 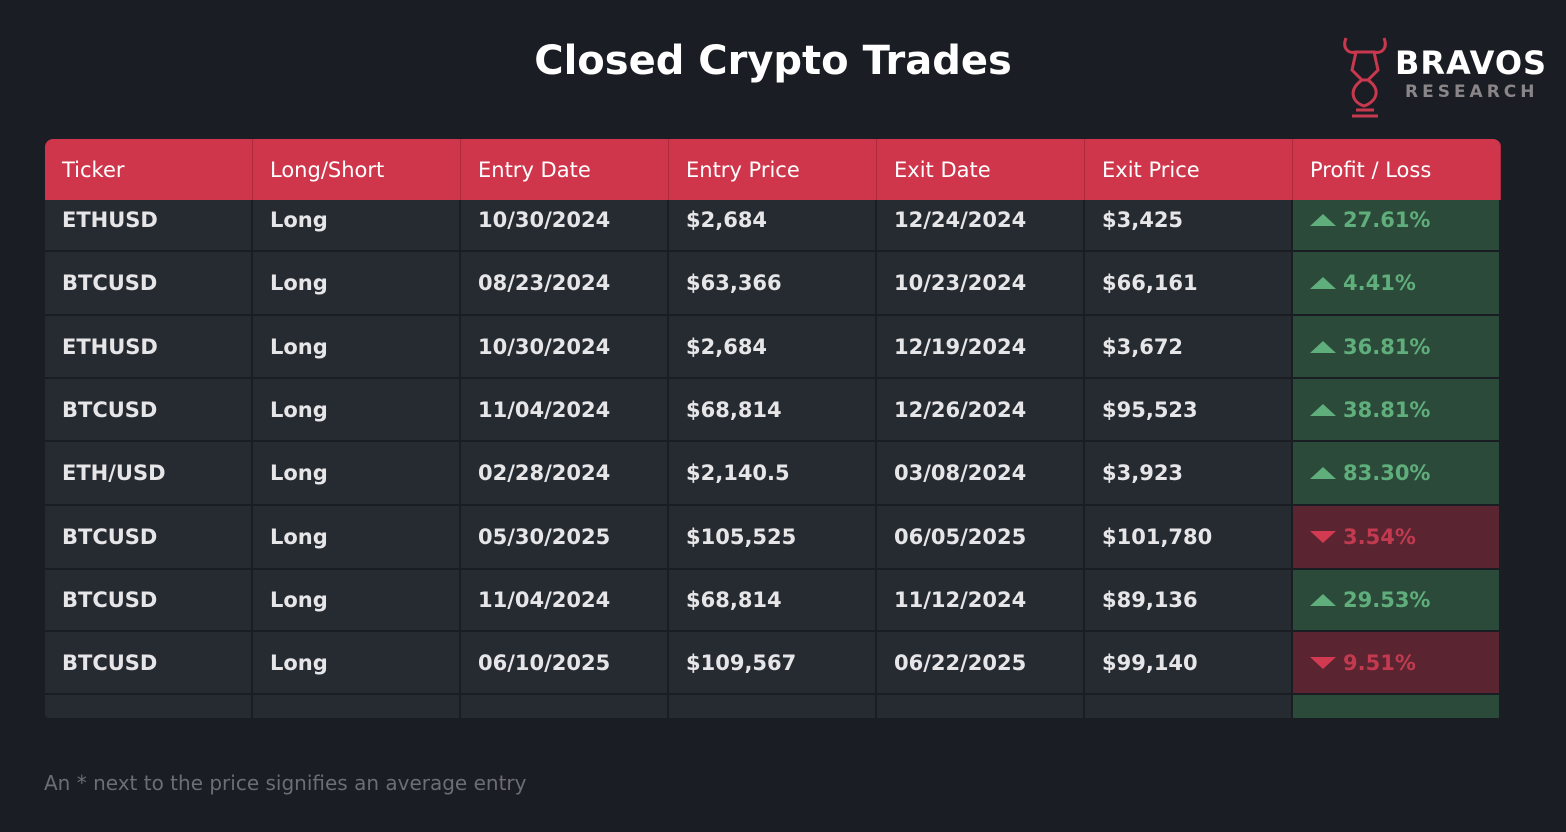 I want to click on column-header: Long/Short, so click(x=357, y=169).